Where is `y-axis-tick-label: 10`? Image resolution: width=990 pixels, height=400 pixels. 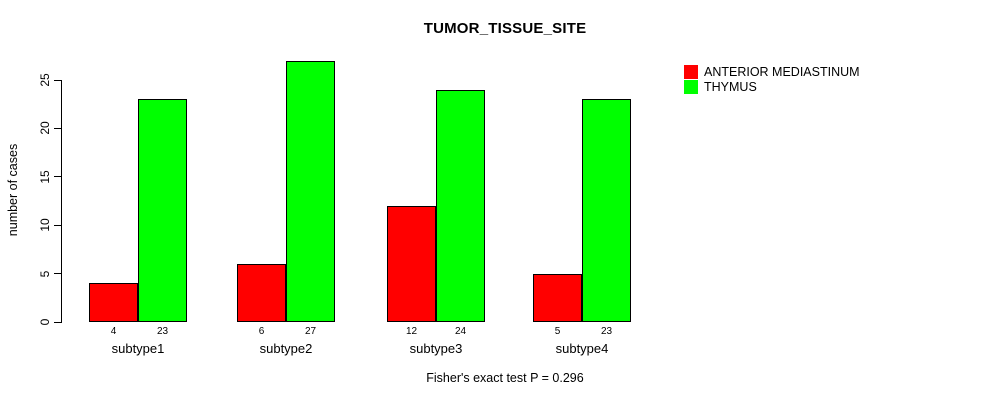 y-axis-tick-label: 10 is located at coordinates (45, 225).